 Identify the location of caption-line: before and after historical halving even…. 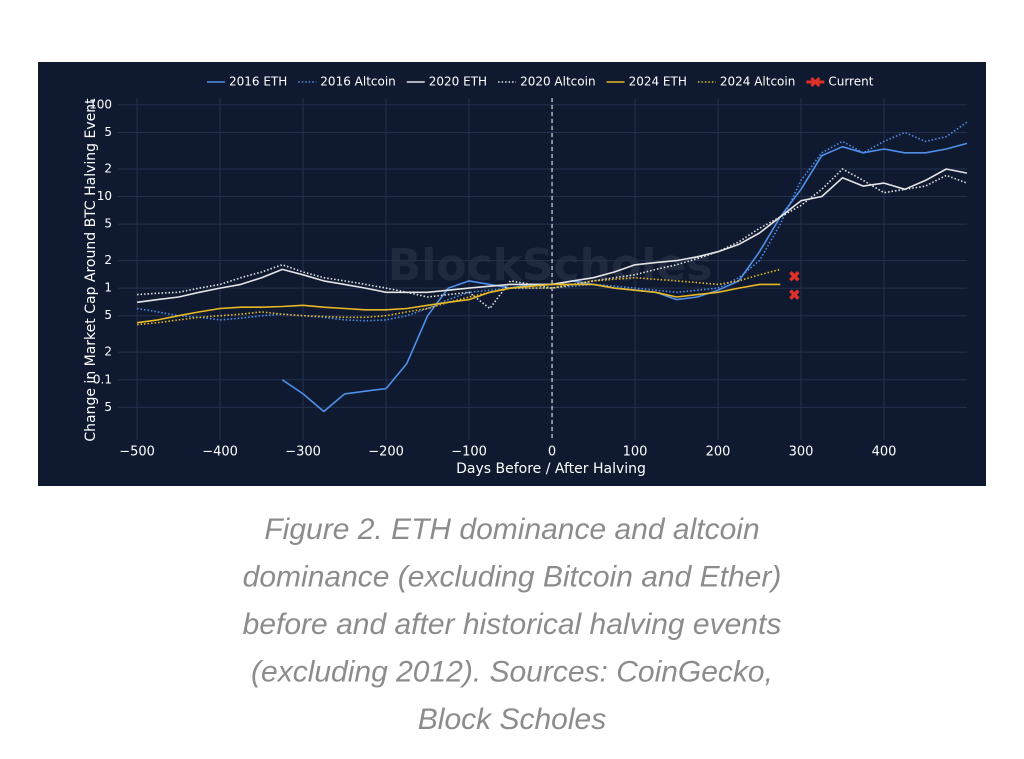
(512, 624).